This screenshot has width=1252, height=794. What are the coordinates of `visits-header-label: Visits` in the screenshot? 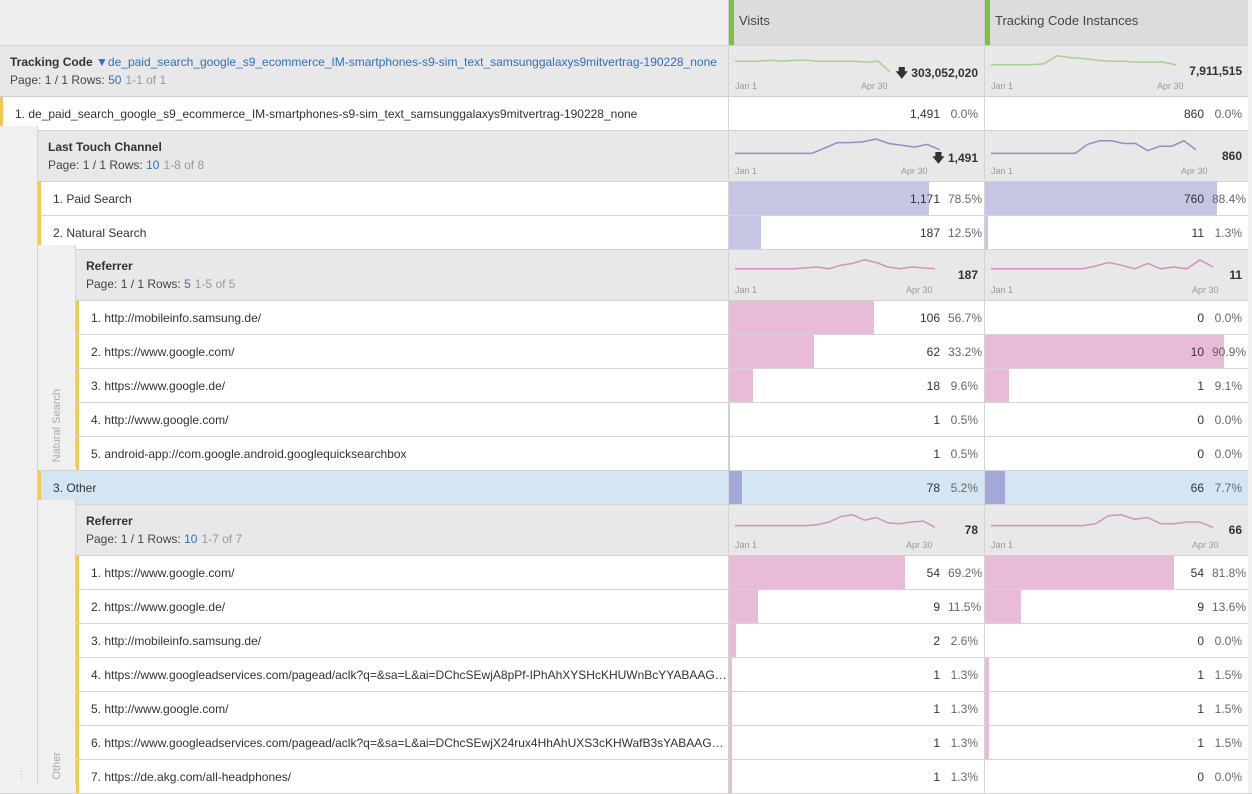 It's located at (754, 20).